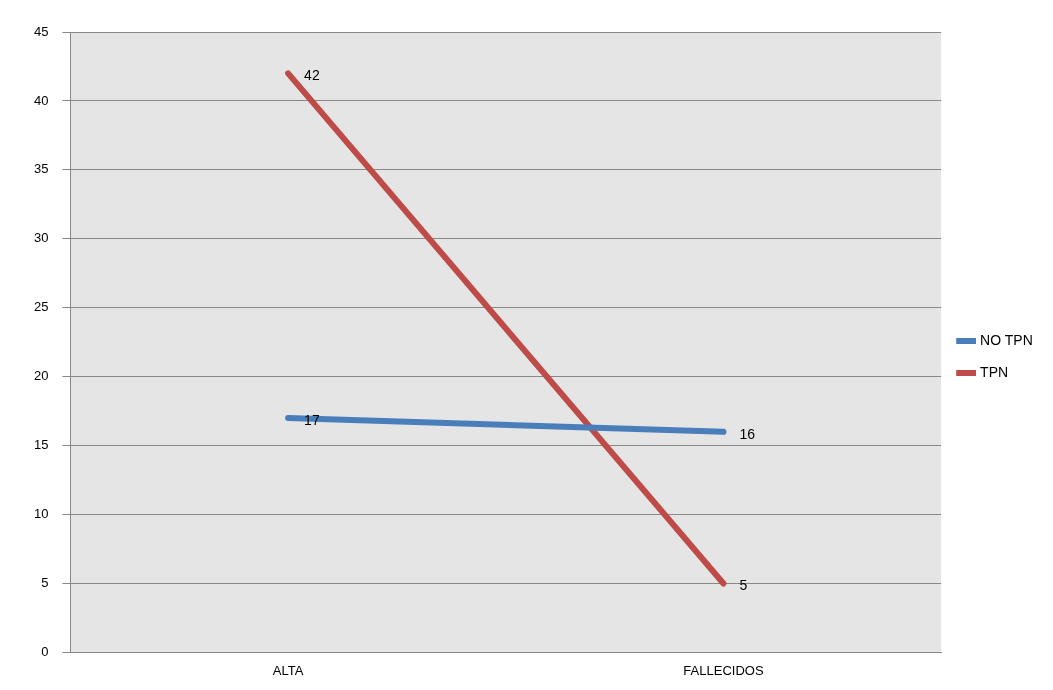  Describe the element at coordinates (747, 433) in the screenshot. I see `data-label: 16` at that location.